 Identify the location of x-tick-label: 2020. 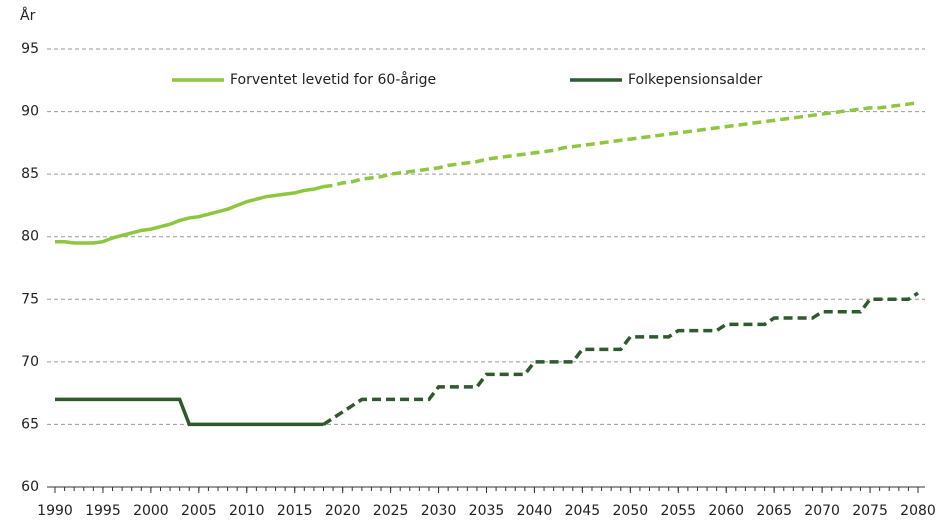
(343, 511).